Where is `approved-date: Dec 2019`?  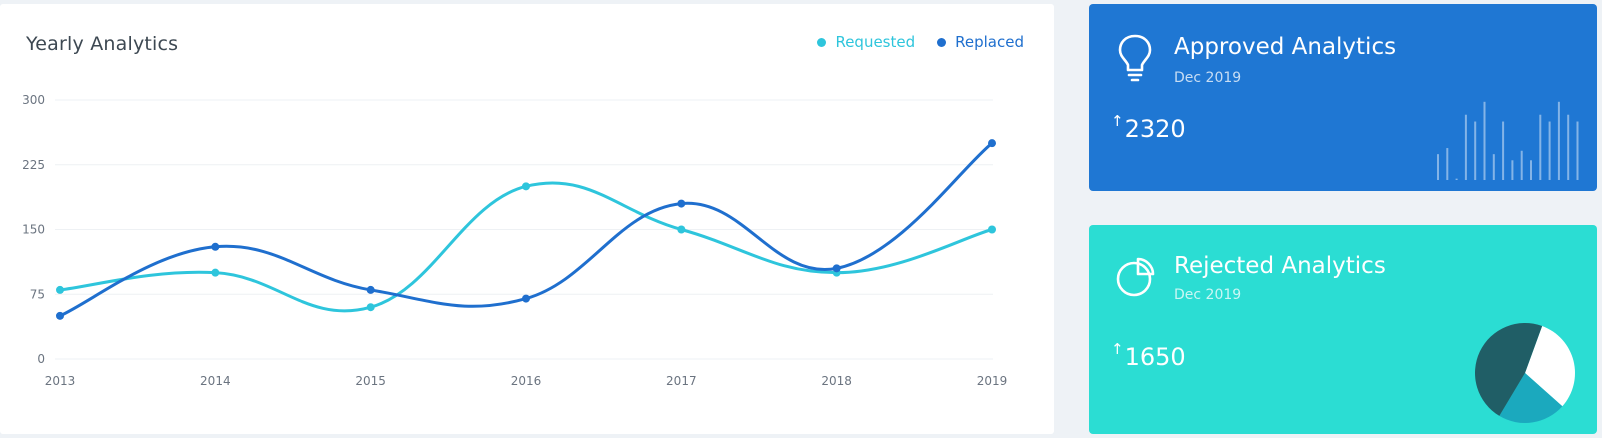
approved-date: Dec 2019 is located at coordinates (1208, 78).